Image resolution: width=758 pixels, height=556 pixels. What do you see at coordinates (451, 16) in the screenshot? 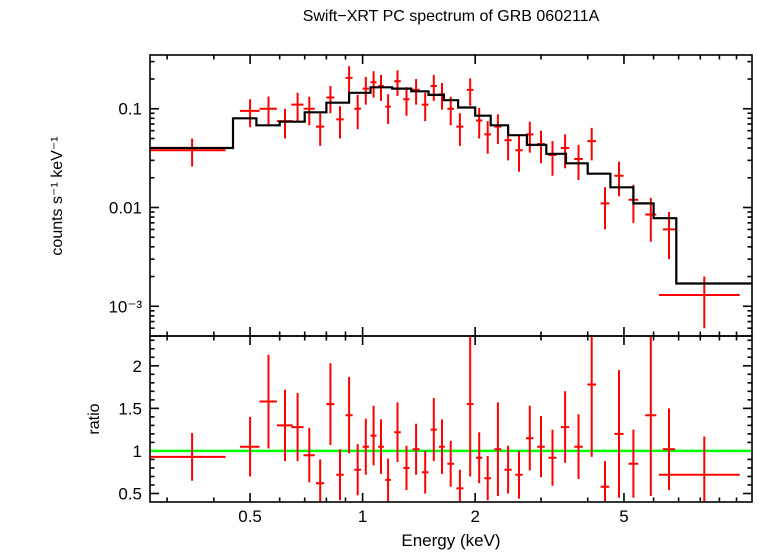
I see `chart-title: Swift−XRT PC spectrum of GRB 060211A` at bounding box center [451, 16].